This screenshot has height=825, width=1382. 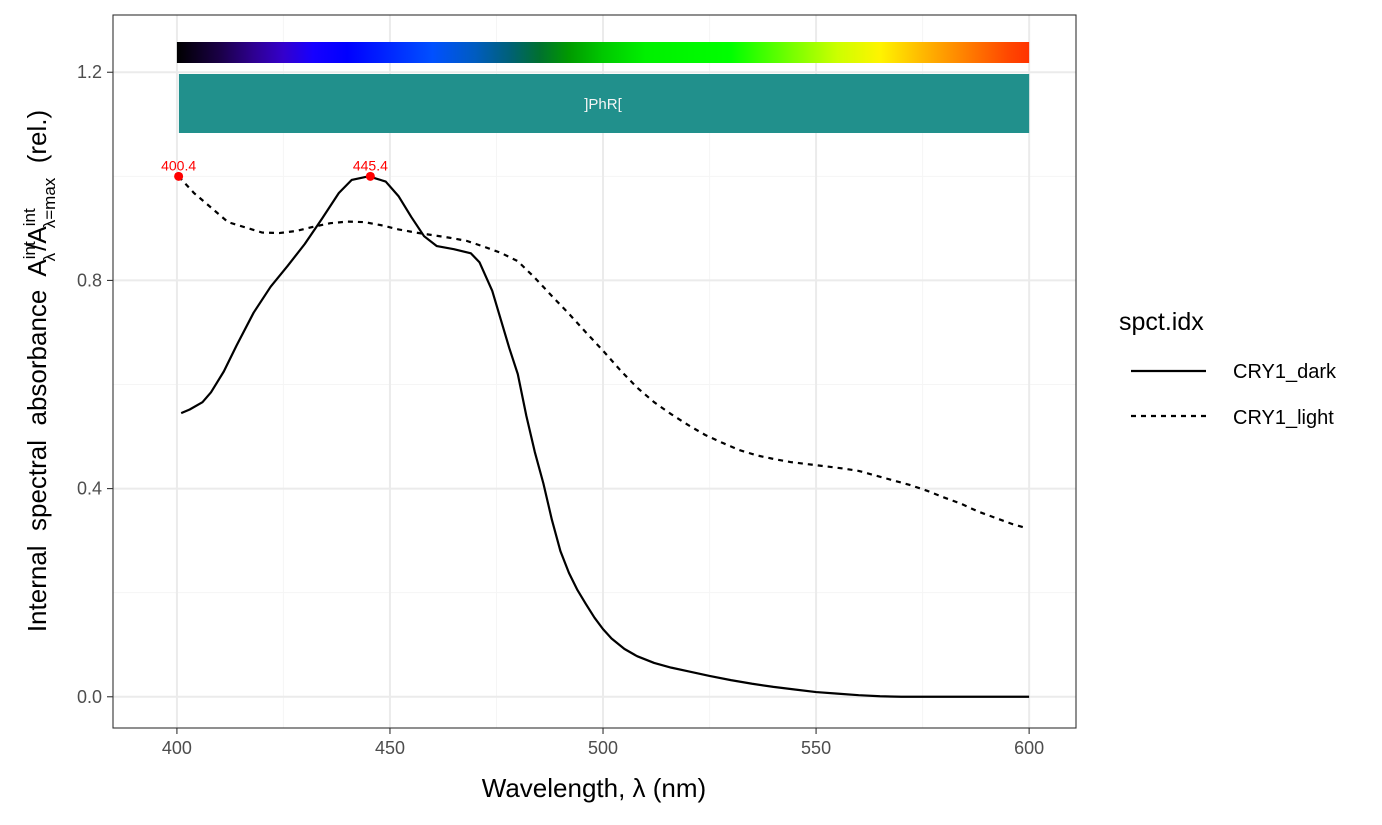 I want to click on y-axis-label-num-sub: λ, so click(x=49, y=256).